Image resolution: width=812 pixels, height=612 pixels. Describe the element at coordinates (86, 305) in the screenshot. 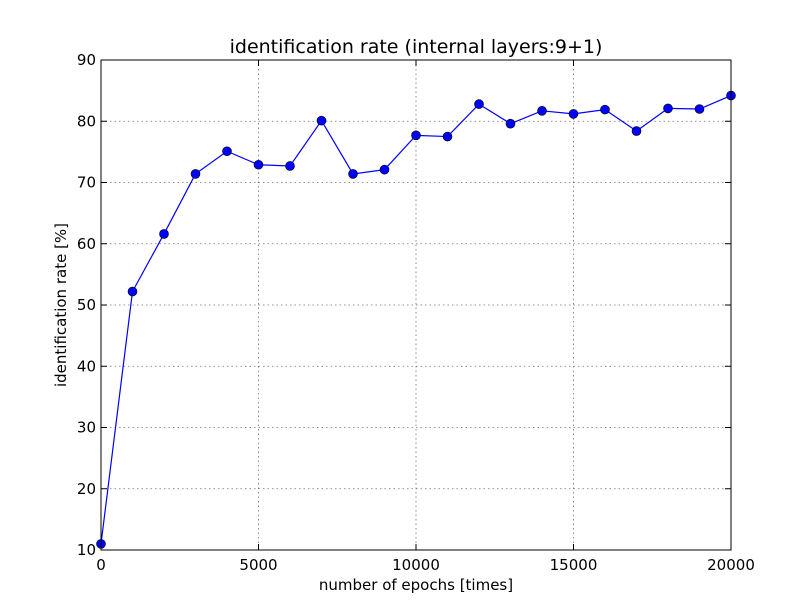

I see `y-tick-label: 50` at that location.